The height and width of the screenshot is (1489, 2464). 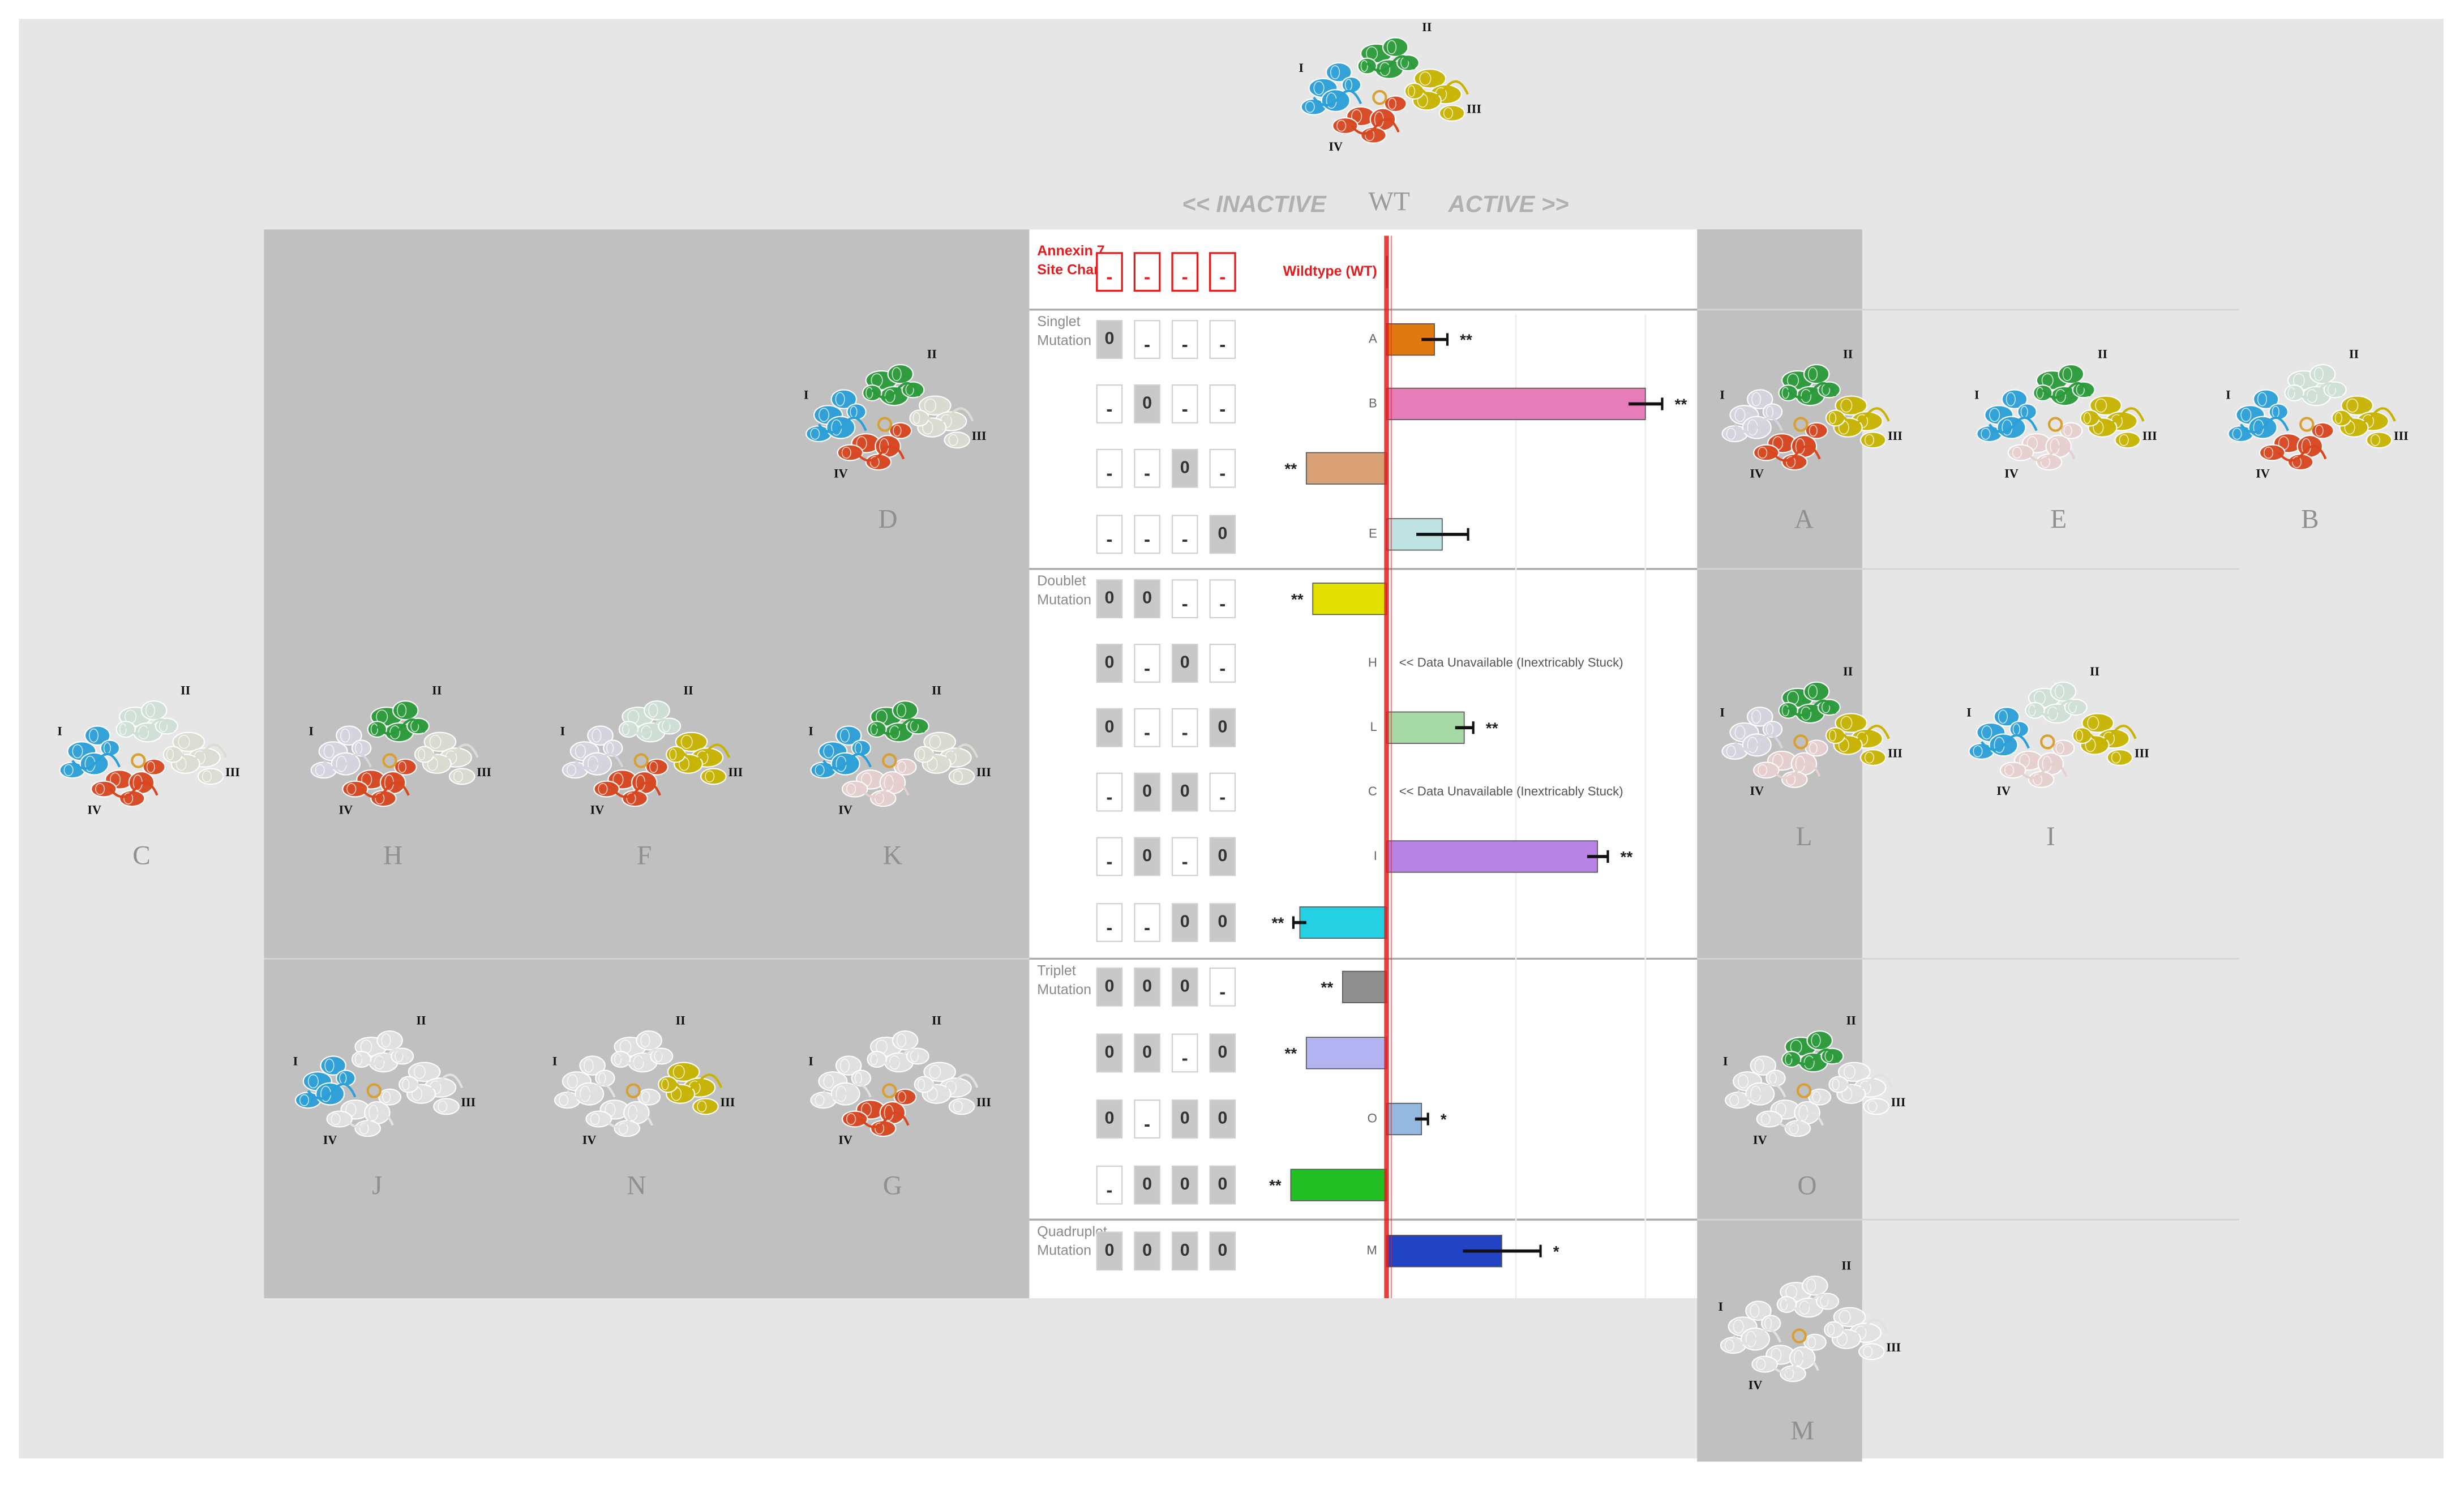 I want to click on structure-label: O, so click(x=1806, y=1185).